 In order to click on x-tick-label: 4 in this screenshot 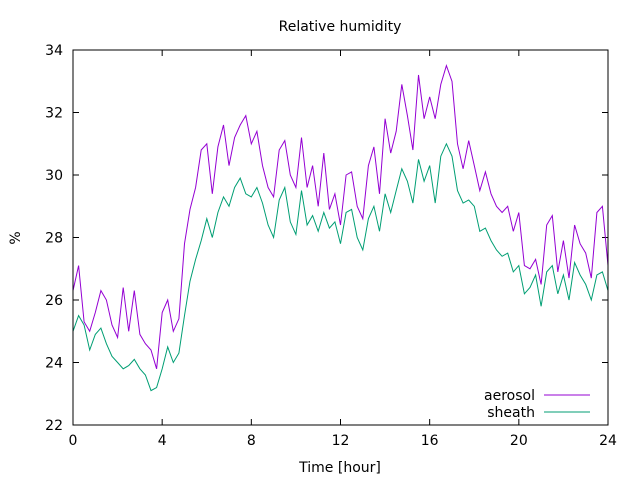, I will do `click(162, 441)`.